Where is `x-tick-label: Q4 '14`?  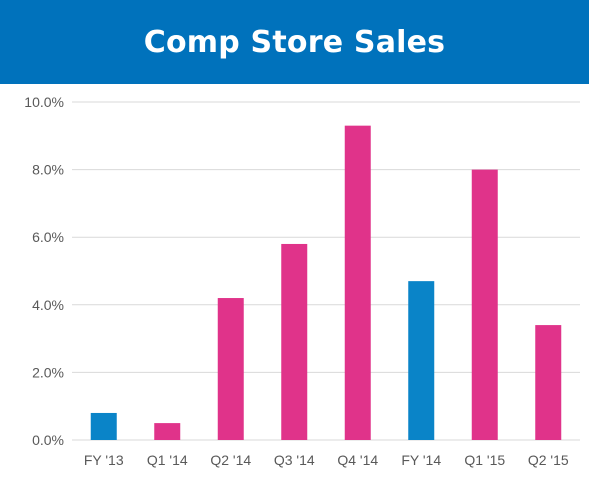
x-tick-label: Q4 '14 is located at coordinates (357, 460).